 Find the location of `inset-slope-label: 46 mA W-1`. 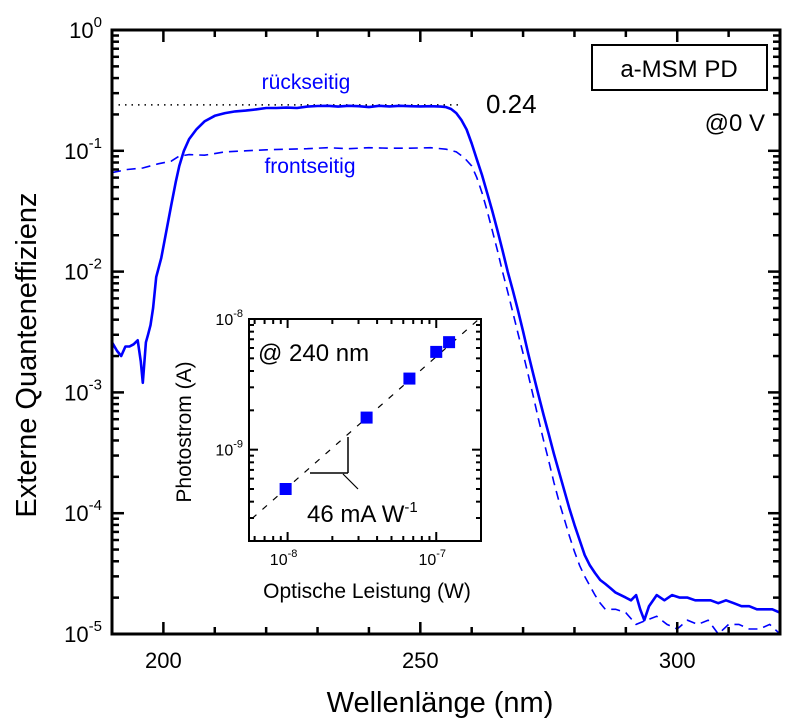

inset-slope-label: 46 mA W-1 is located at coordinates (362, 513).